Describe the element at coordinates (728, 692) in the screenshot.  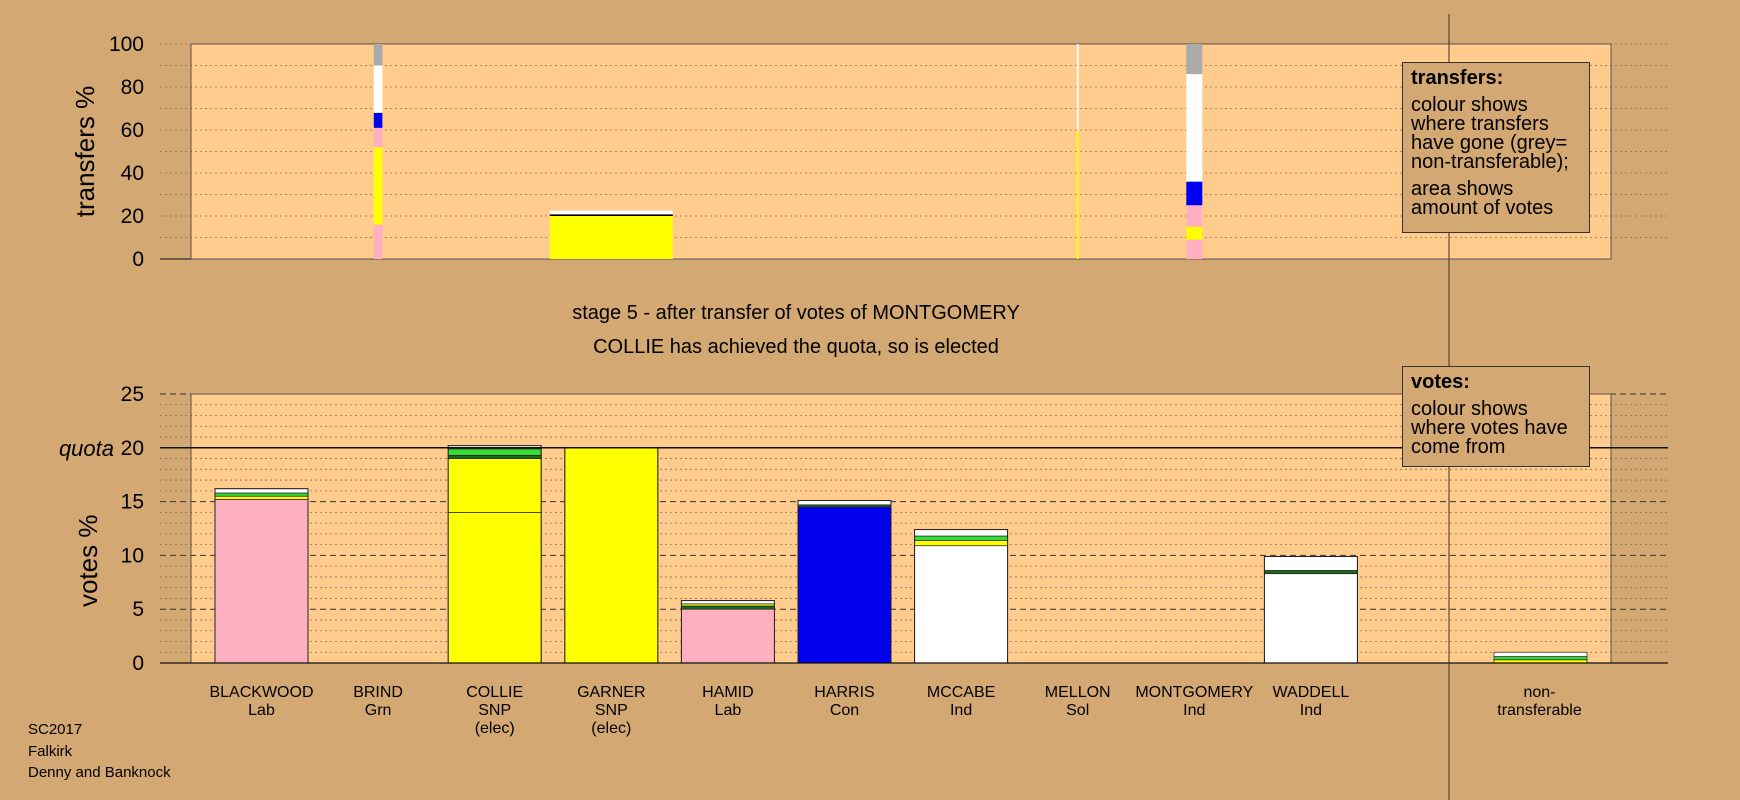
I see `candidate-name-label: HAMID` at that location.